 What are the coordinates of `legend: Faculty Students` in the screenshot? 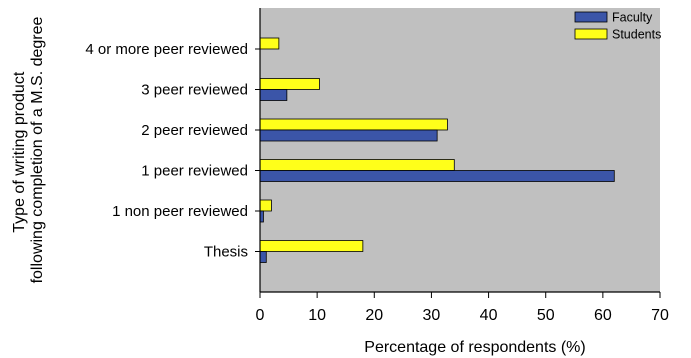 It's located at (617, 26).